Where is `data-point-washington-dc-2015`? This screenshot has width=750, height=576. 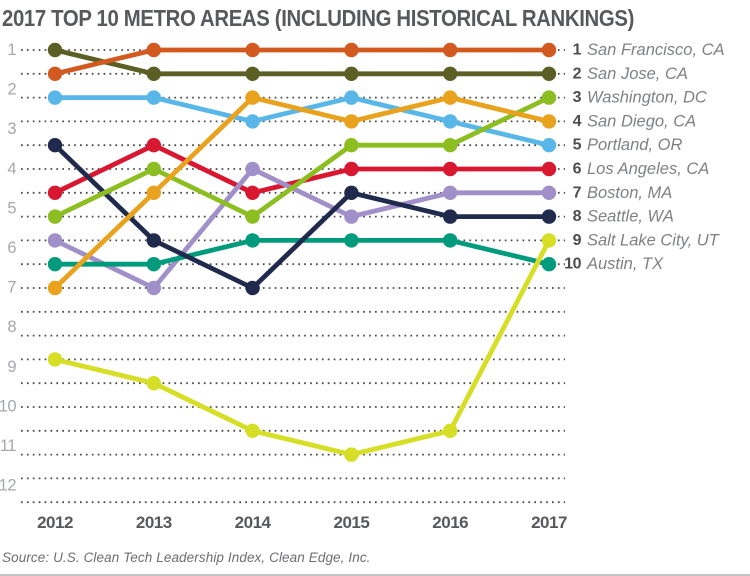 data-point-washington-dc-2015 is located at coordinates (351, 145).